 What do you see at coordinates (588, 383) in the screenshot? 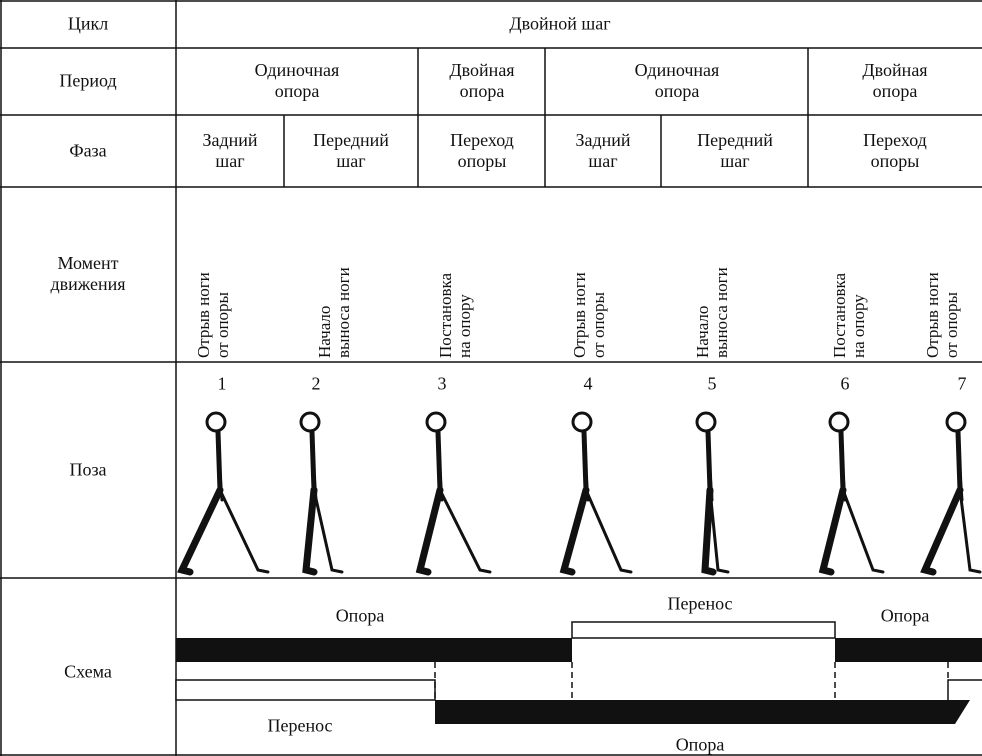
I see `pose-number: 4` at bounding box center [588, 383].